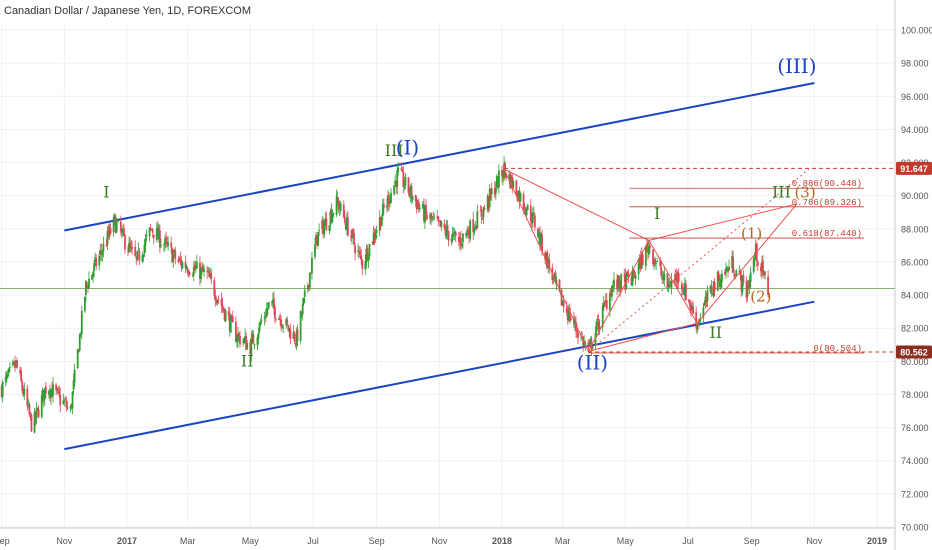  Describe the element at coordinates (915, 461) in the screenshot. I see `y-tick-label: 74.000` at that location.